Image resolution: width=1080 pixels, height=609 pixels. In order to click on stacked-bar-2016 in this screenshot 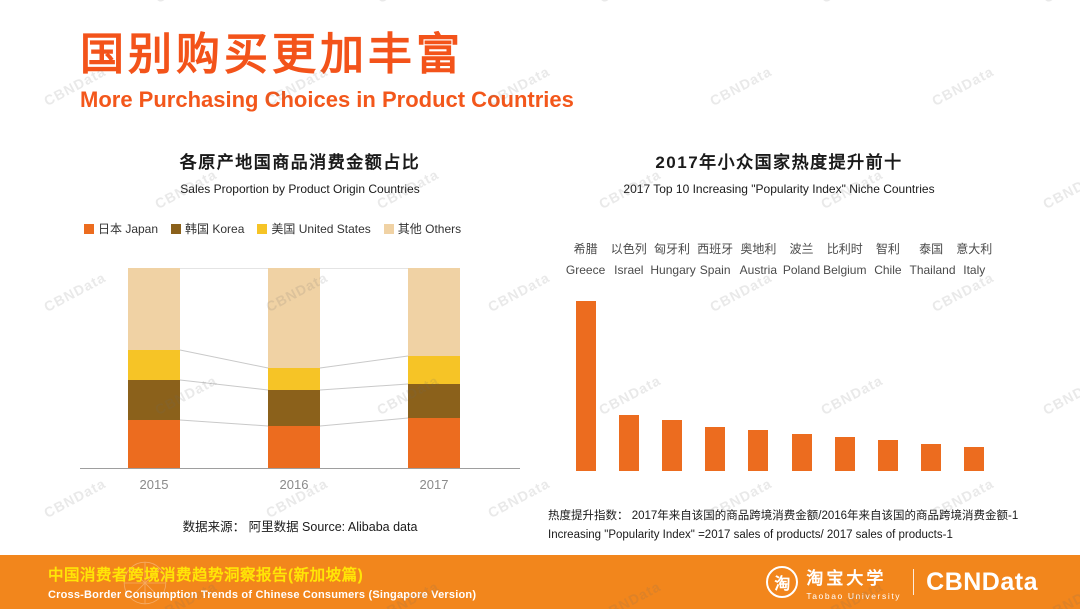, I will do `click(294, 368)`.